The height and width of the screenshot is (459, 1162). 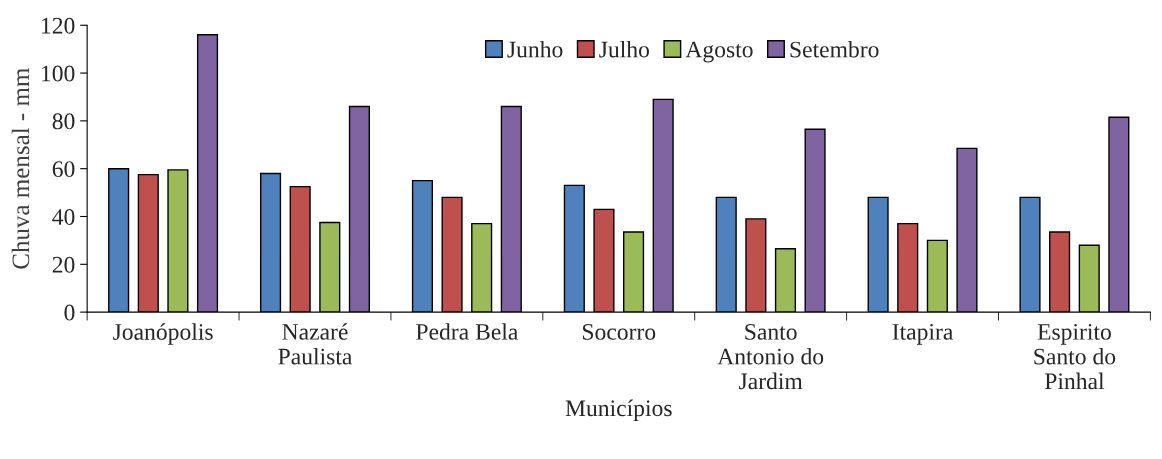 I want to click on x-tick-label: Itapira, so click(x=923, y=334).